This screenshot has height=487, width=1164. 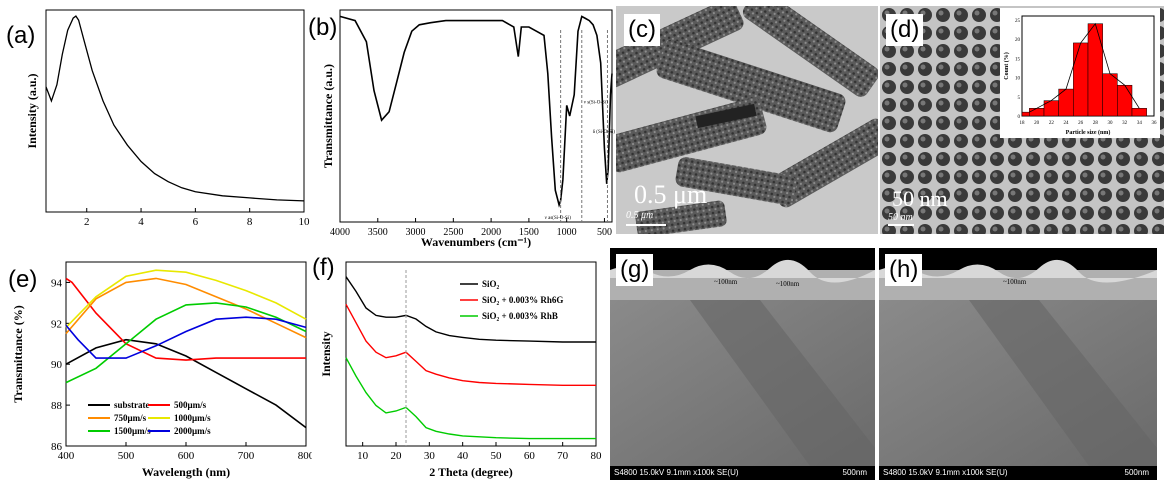 I want to click on y-tick-label: 92, so click(x=56, y=324).